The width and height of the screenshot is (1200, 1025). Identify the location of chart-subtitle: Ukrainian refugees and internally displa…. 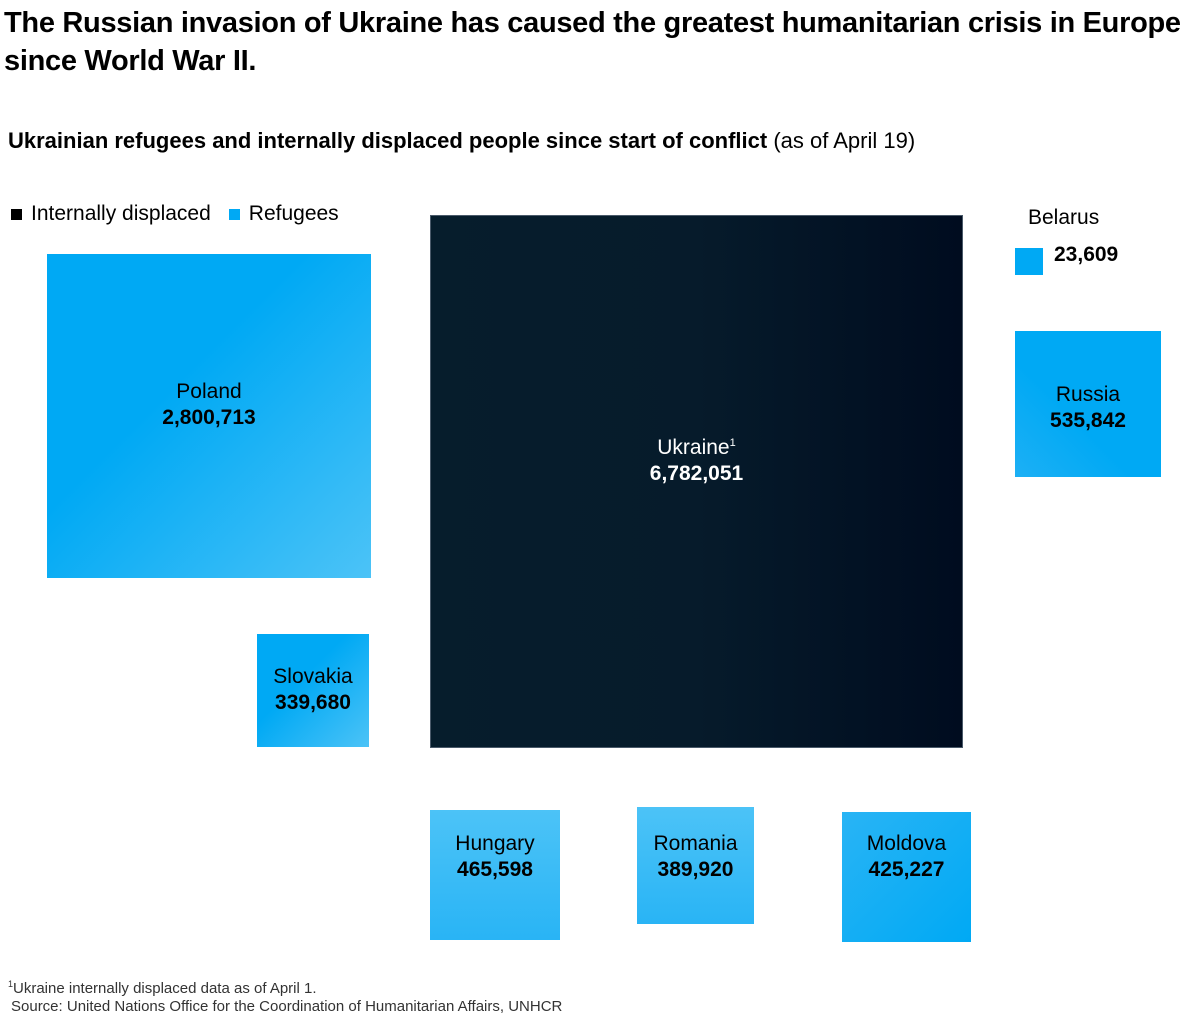
(461, 141).